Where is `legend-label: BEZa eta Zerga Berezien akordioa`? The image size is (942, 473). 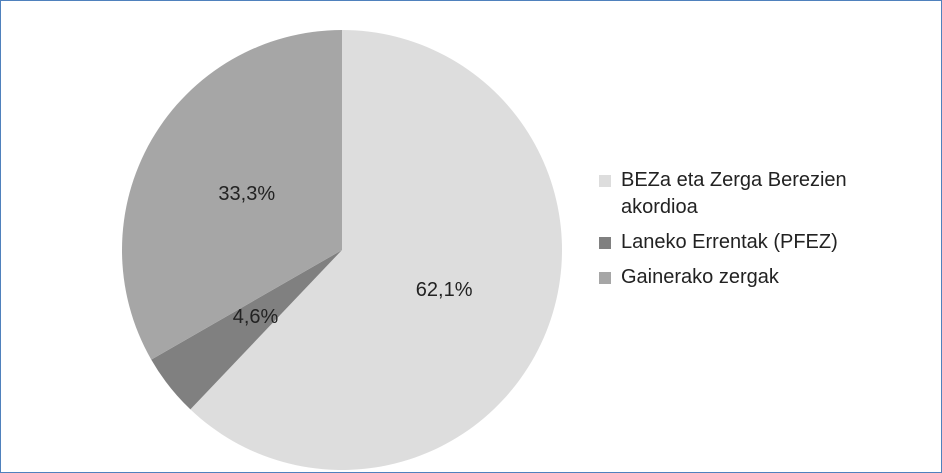 legend-label: BEZa eta Zerga Berezien akordioa is located at coordinates (734, 193).